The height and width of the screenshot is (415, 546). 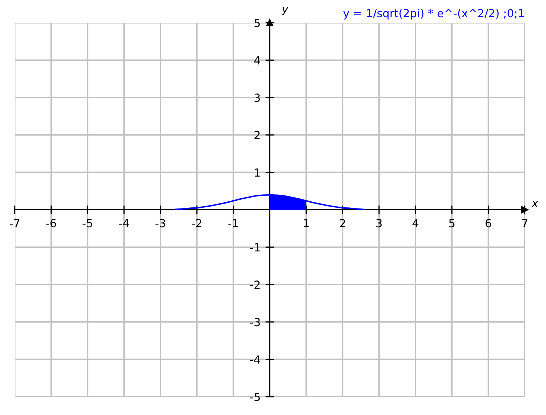 What do you see at coordinates (233, 223) in the screenshot?
I see `x-tick-label: -1` at bounding box center [233, 223].